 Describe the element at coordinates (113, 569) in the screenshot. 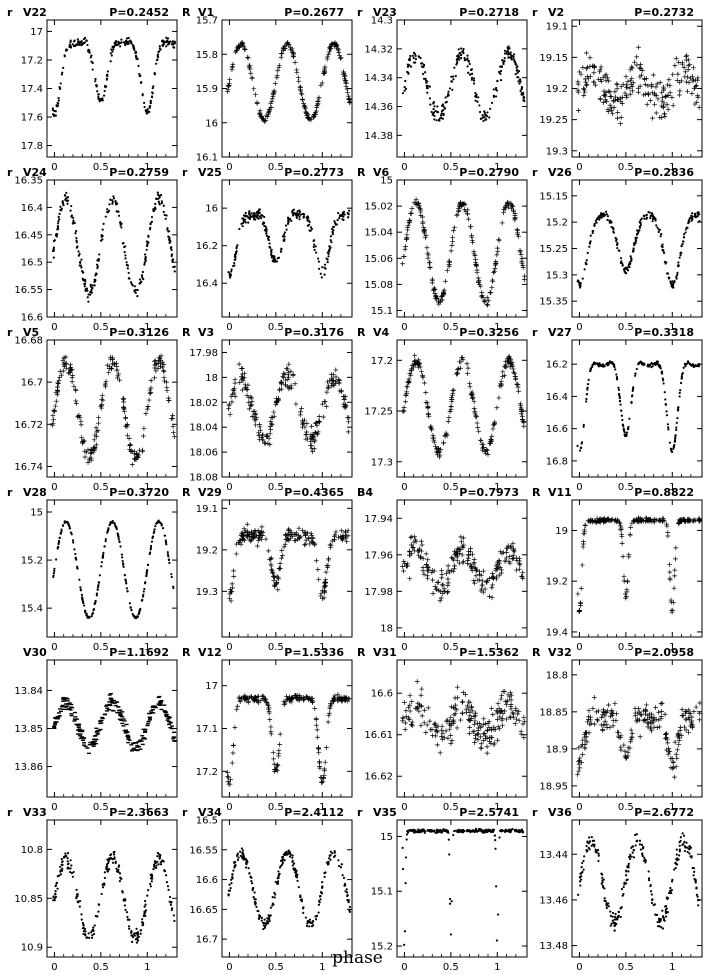

I see `data-points` at that location.